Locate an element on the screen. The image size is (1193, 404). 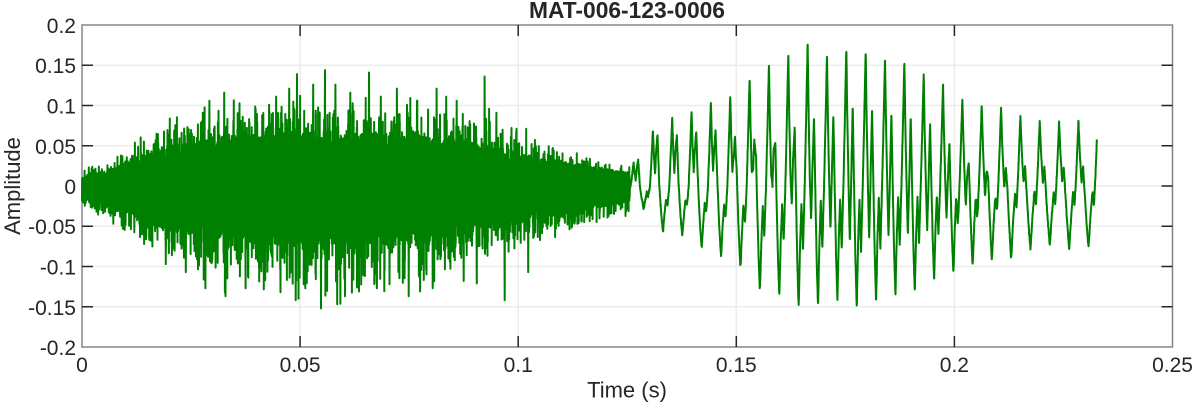
svg-text: -0.1 is located at coordinates (58, 268).